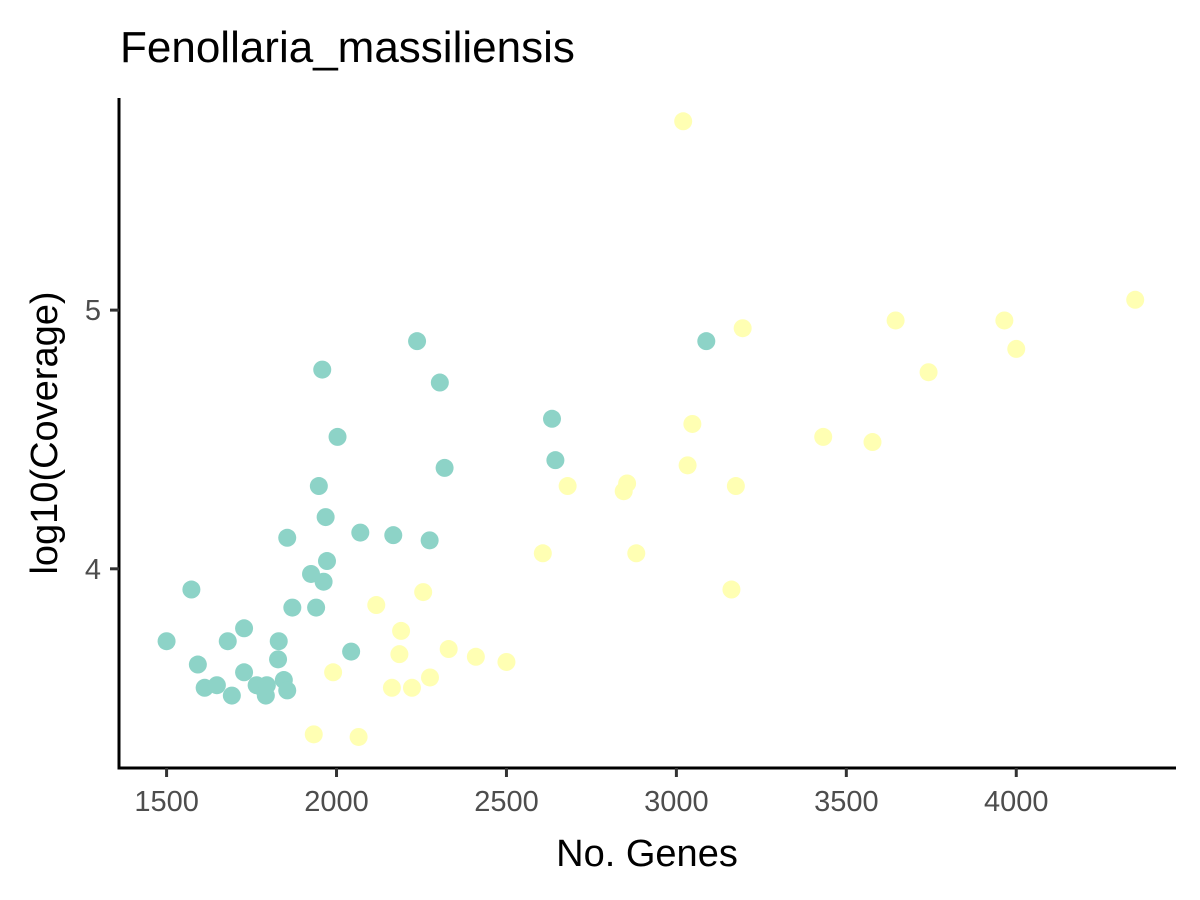  What do you see at coordinates (1016, 802) in the screenshot?
I see `x-tick-label: 4000` at bounding box center [1016, 802].